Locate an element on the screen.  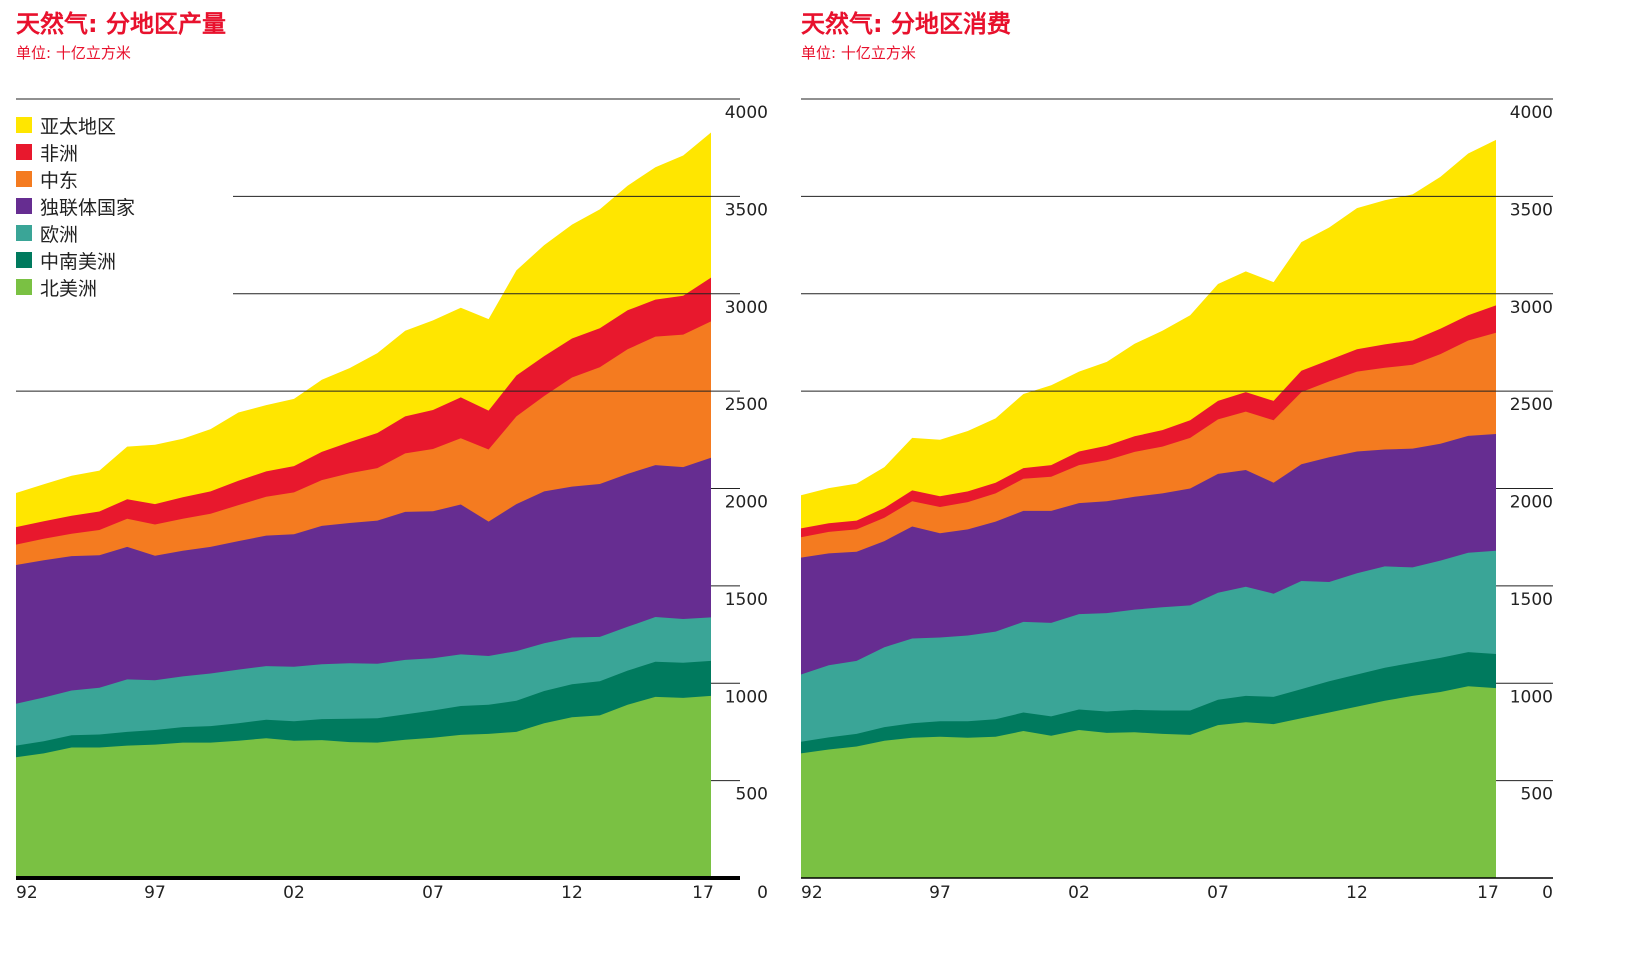
legend-label: 北美洲 is located at coordinates (68, 289).